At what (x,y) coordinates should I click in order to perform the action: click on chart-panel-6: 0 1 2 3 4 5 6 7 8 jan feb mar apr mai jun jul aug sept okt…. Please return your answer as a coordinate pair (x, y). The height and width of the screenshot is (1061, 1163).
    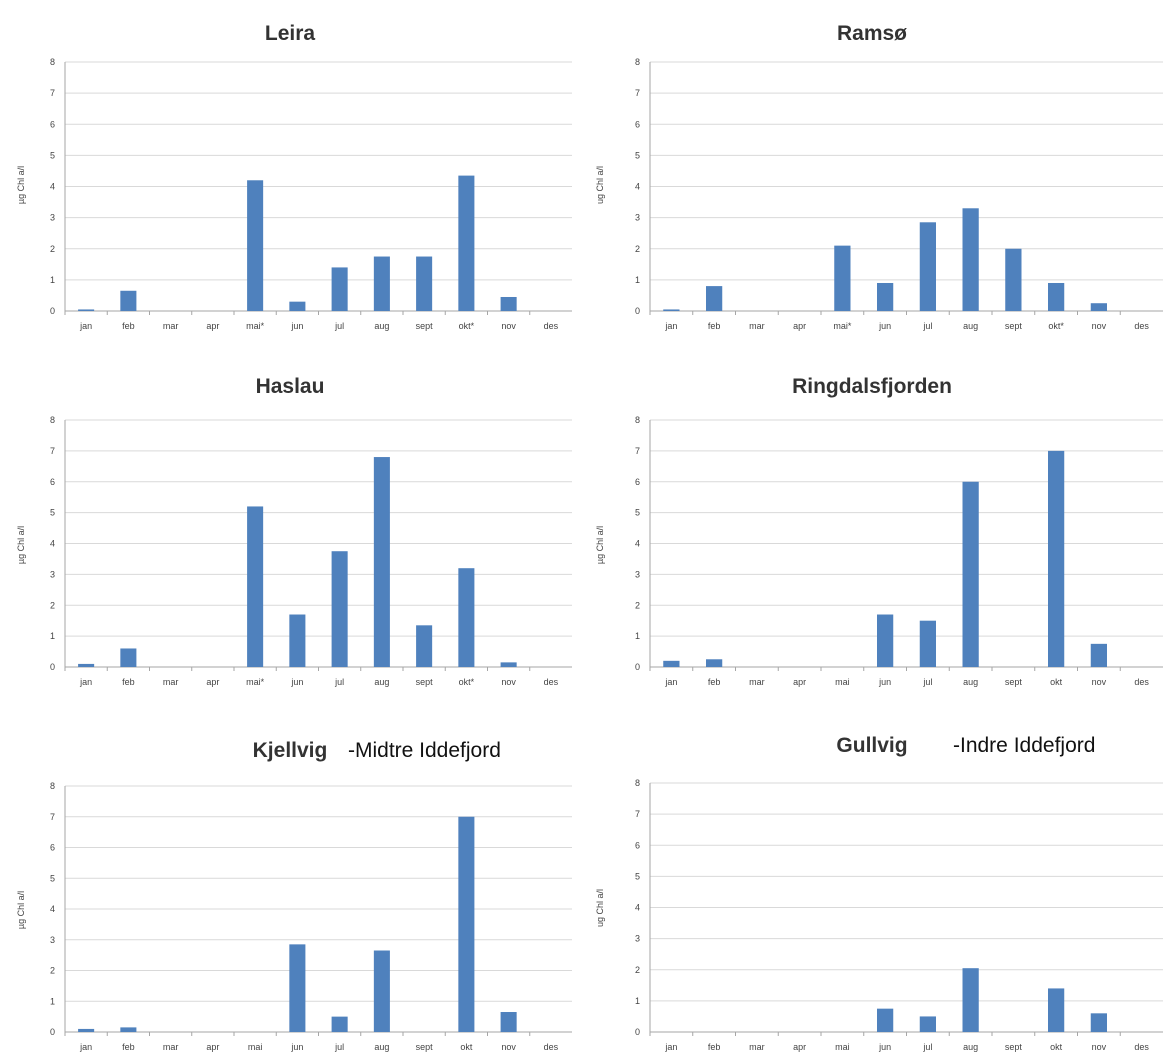
    Looking at the image, I should click on (879, 893).